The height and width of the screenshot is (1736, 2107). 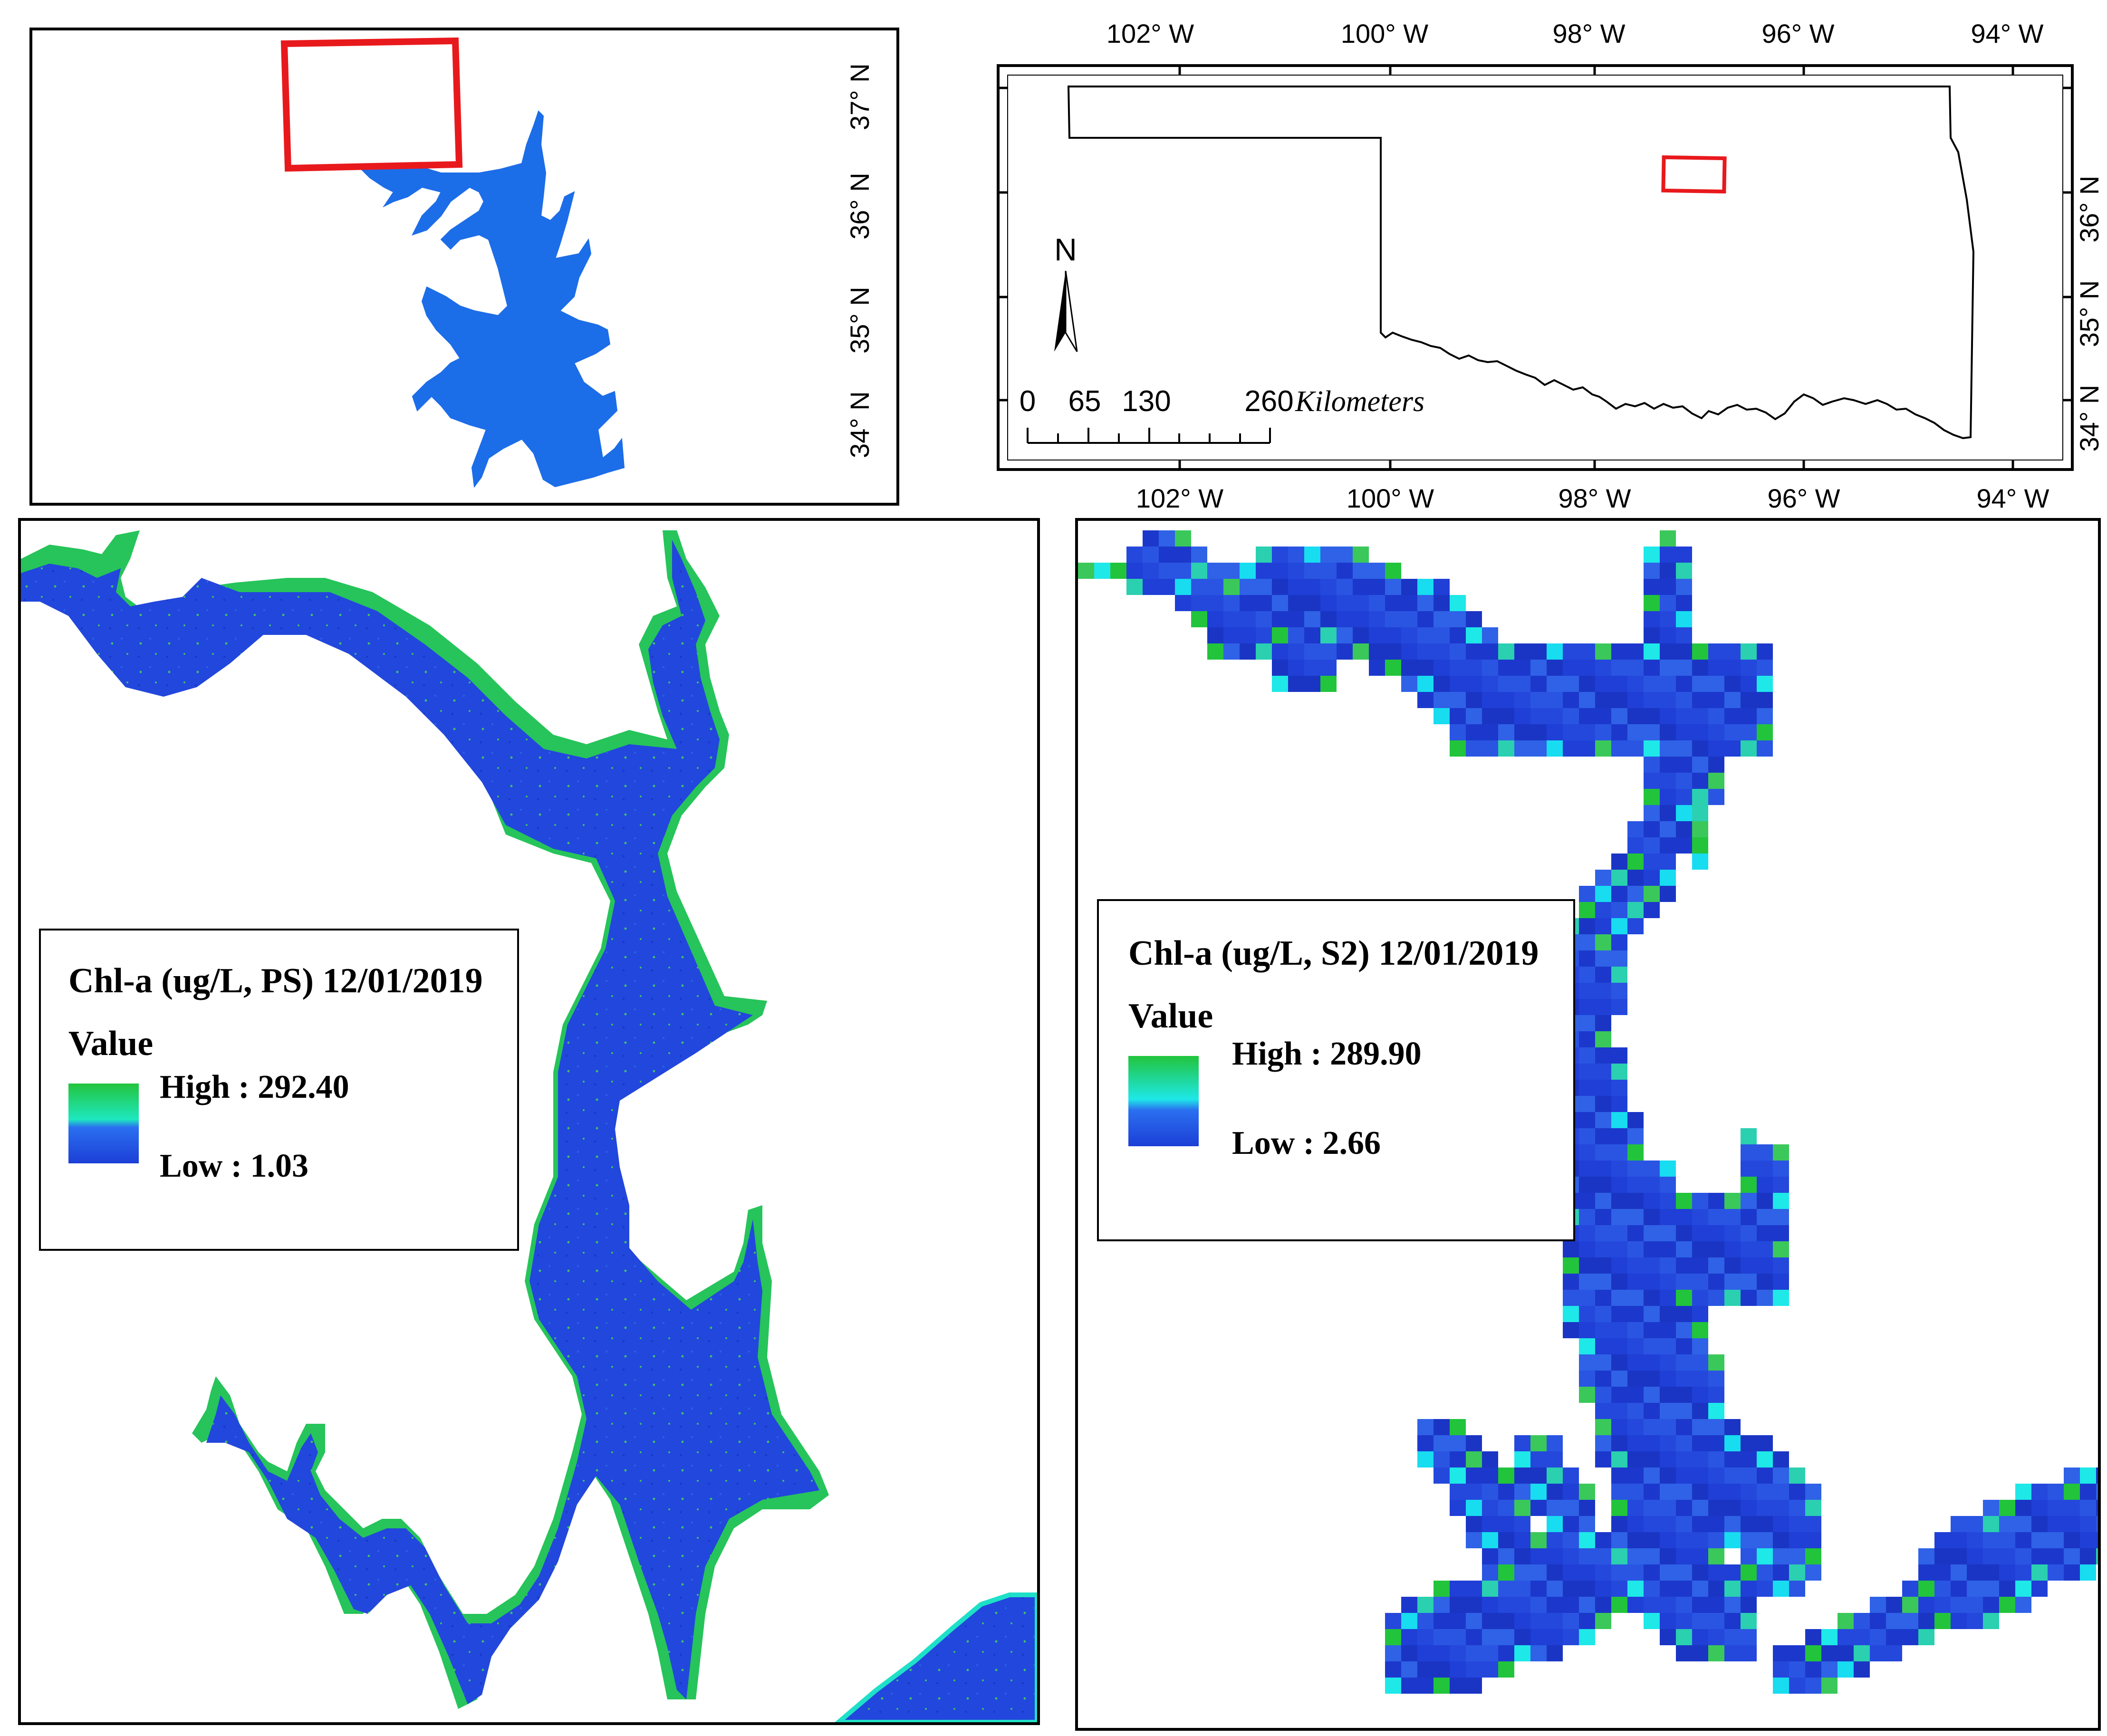 What do you see at coordinates (1535, 267) in the screenshot?
I see `locator-frame-inner` at bounding box center [1535, 267].